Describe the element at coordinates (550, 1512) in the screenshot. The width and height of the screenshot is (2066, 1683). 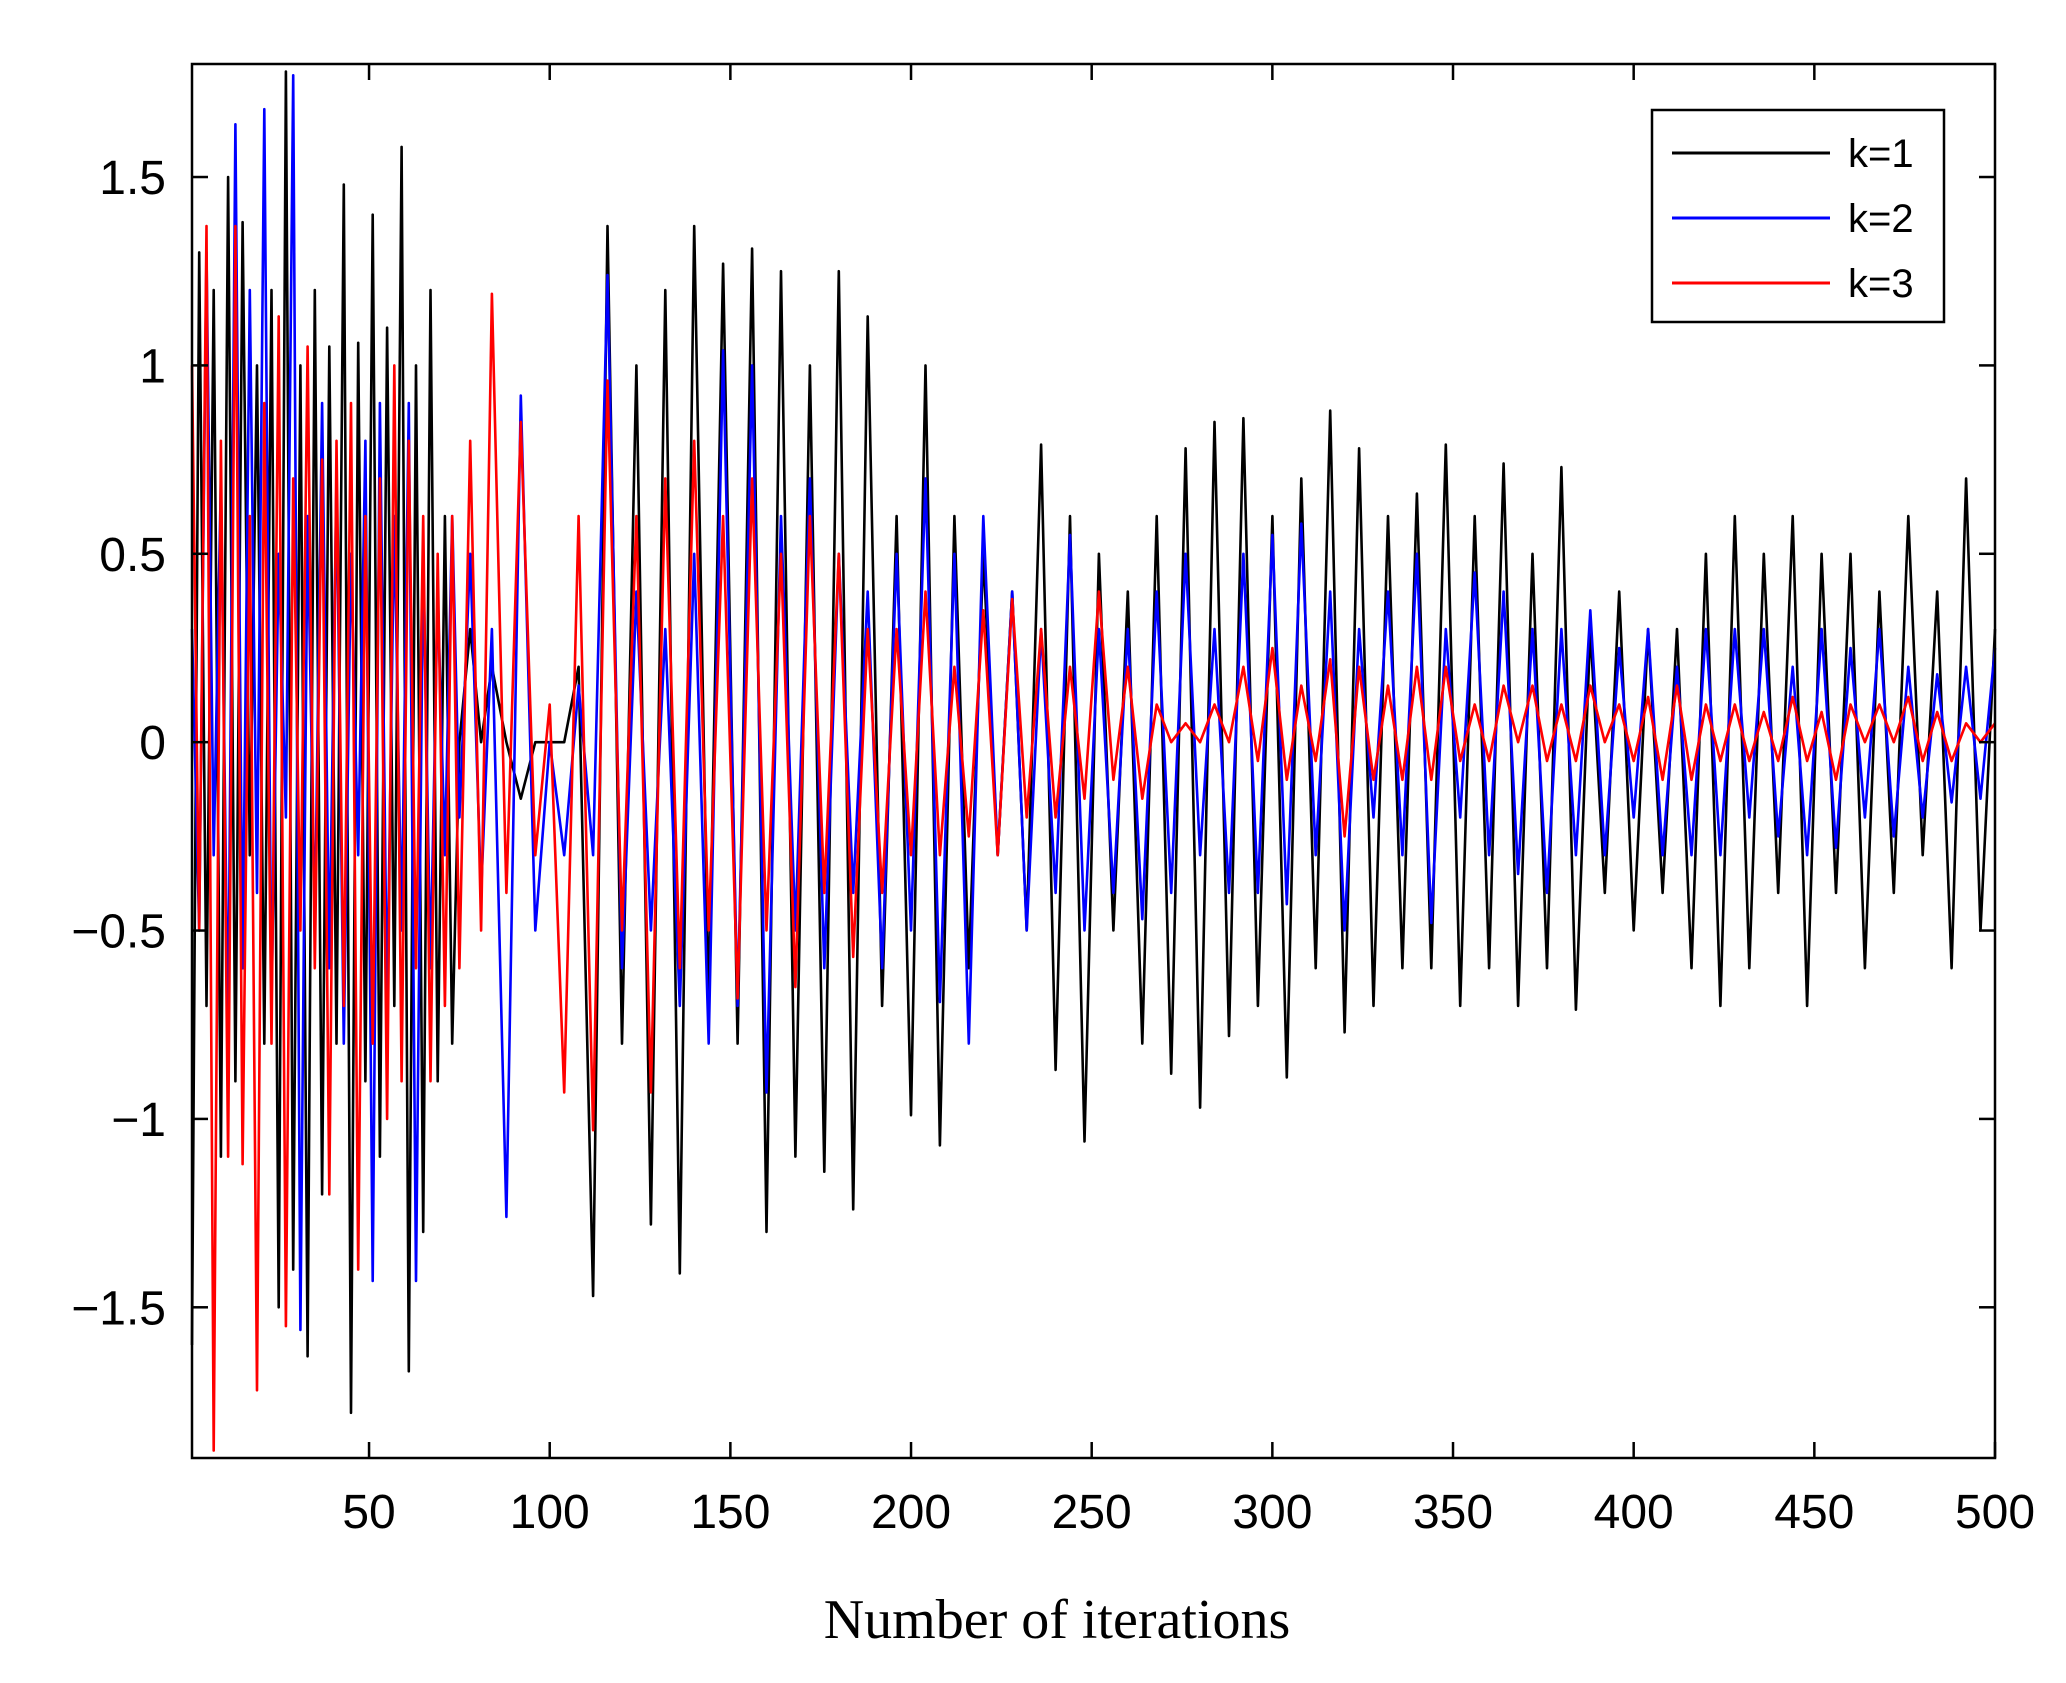
I see `x-tick-label: 100` at that location.